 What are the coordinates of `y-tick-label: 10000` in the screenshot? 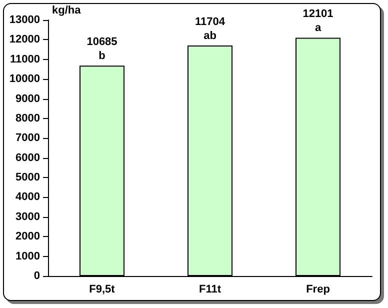 It's located at (24, 79).